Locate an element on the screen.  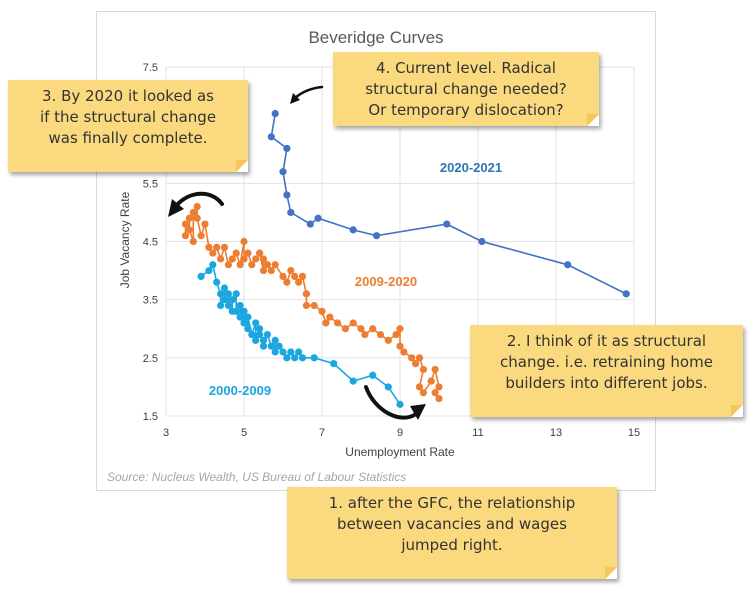
y-tick-label: 2.5 is located at coordinates (150, 359).